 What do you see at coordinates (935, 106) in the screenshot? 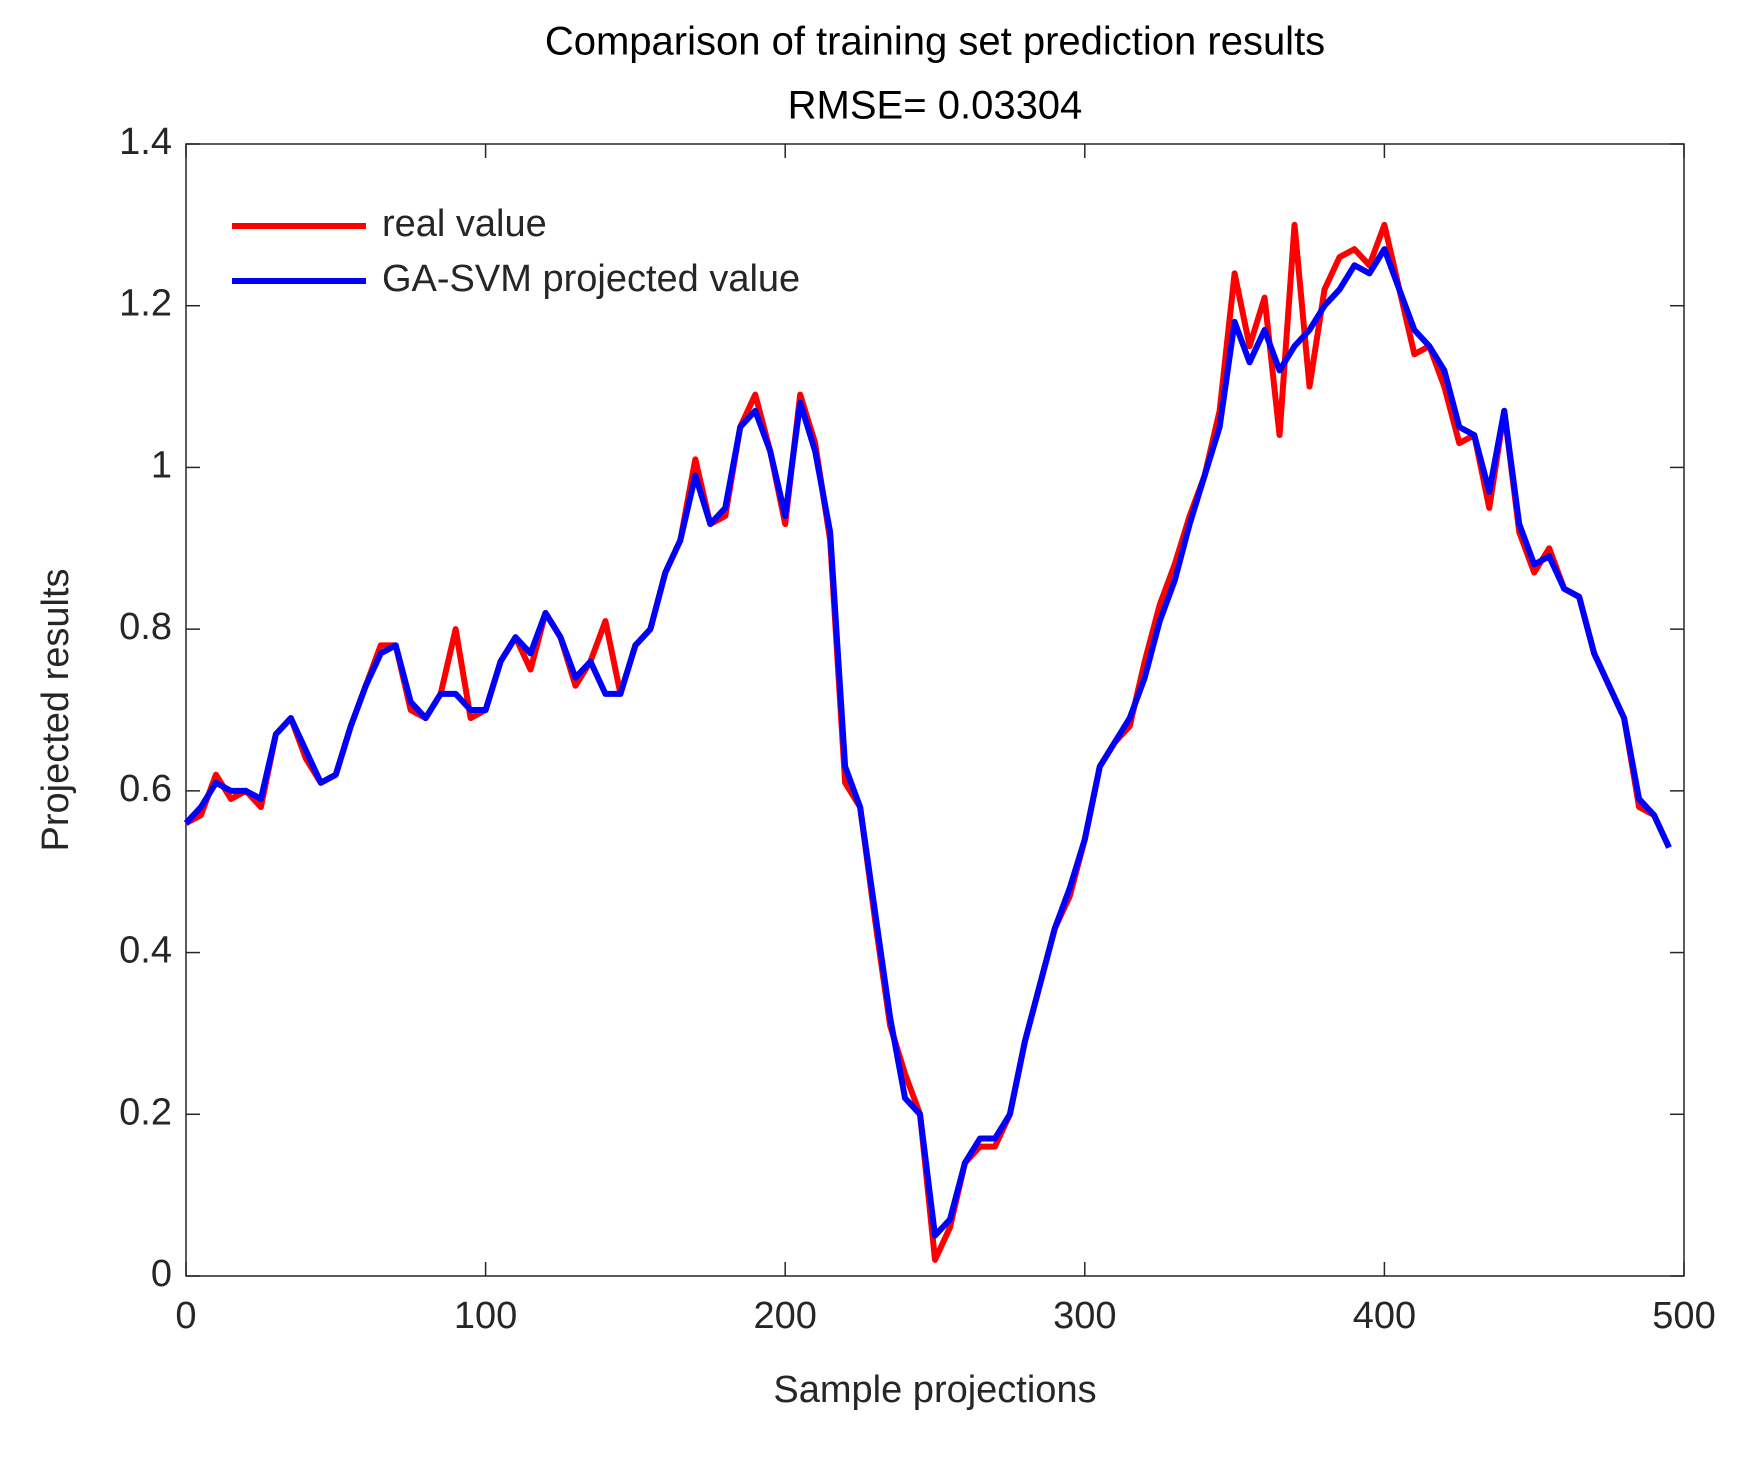
I see `chart-subtitle: RMSE= 0.03304` at bounding box center [935, 106].